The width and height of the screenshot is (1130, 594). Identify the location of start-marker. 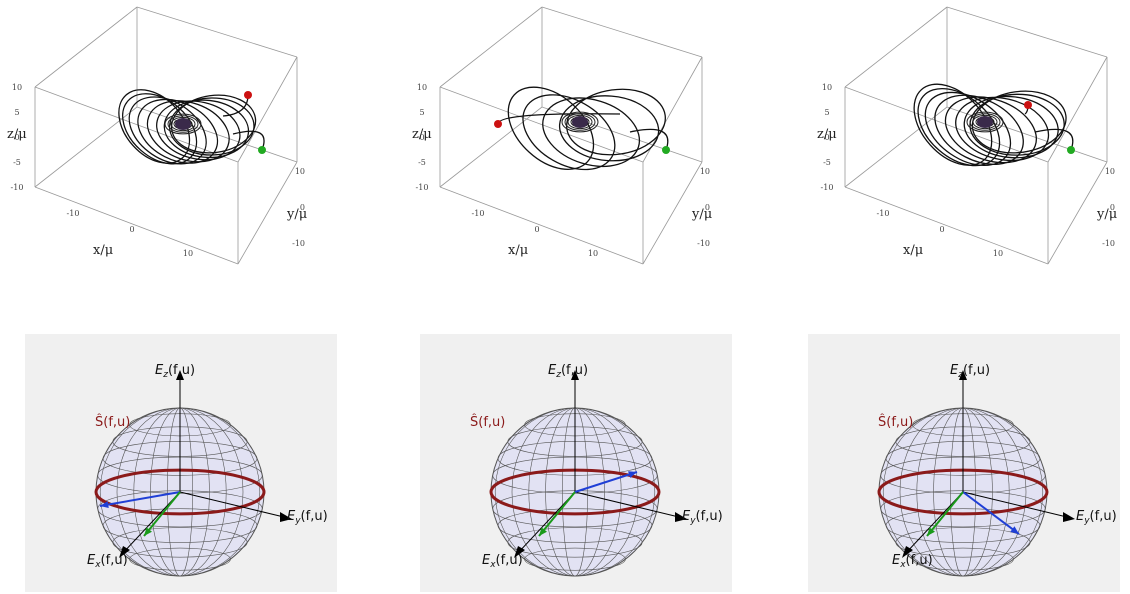
(1028, 105).